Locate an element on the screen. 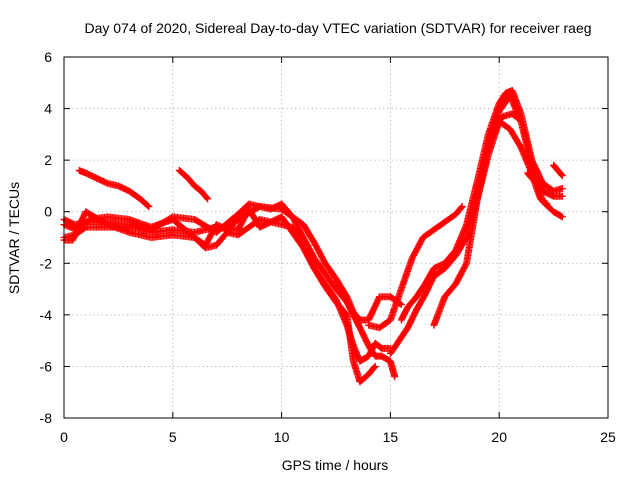 This screenshot has width=640, height=480. x-axis-label: GPS time / hours is located at coordinates (335, 465).